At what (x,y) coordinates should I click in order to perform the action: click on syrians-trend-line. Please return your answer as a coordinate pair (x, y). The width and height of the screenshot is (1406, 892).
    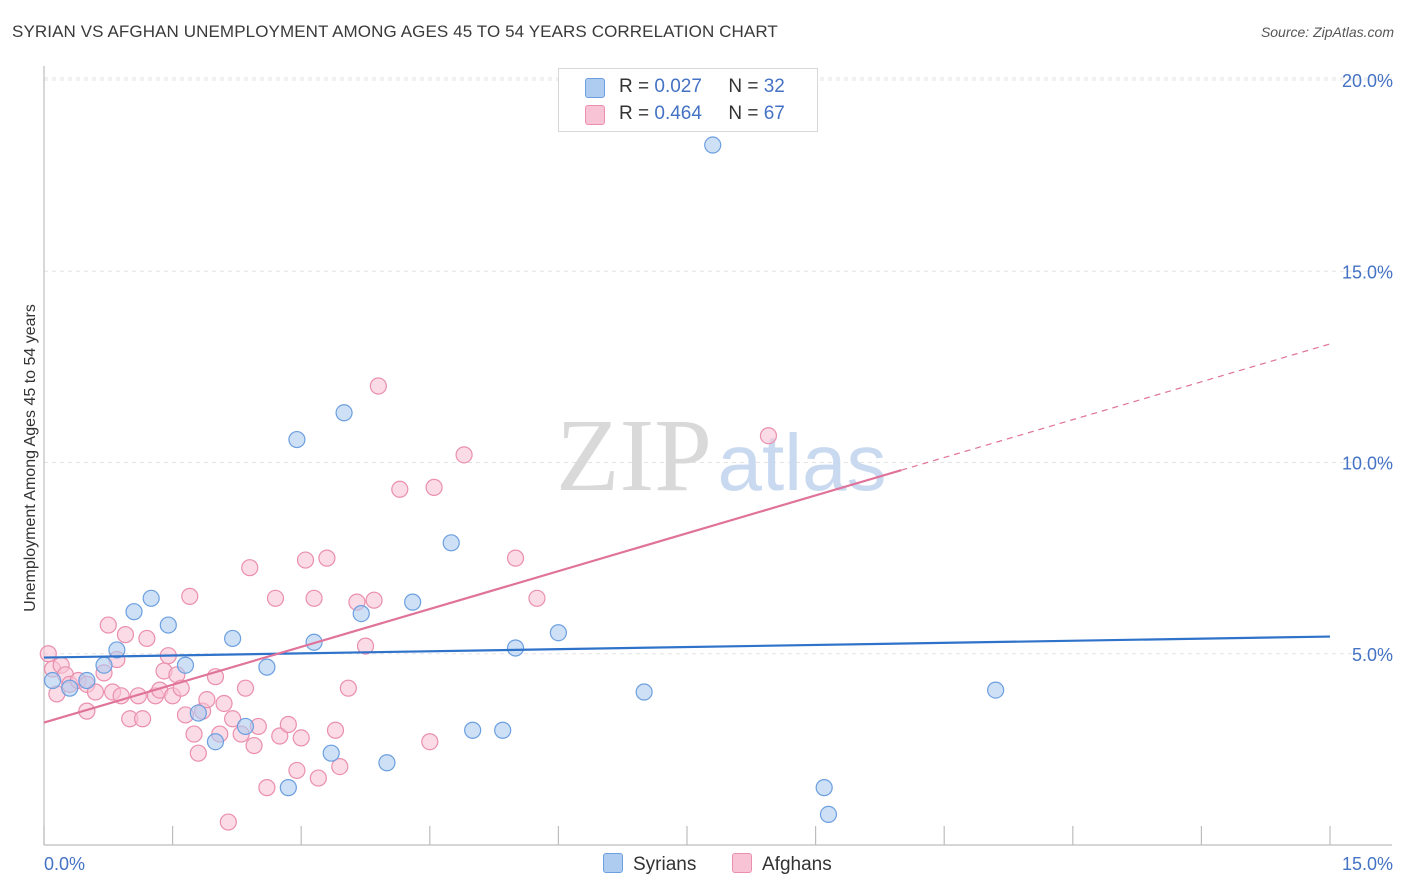
    Looking at the image, I should click on (687, 647).